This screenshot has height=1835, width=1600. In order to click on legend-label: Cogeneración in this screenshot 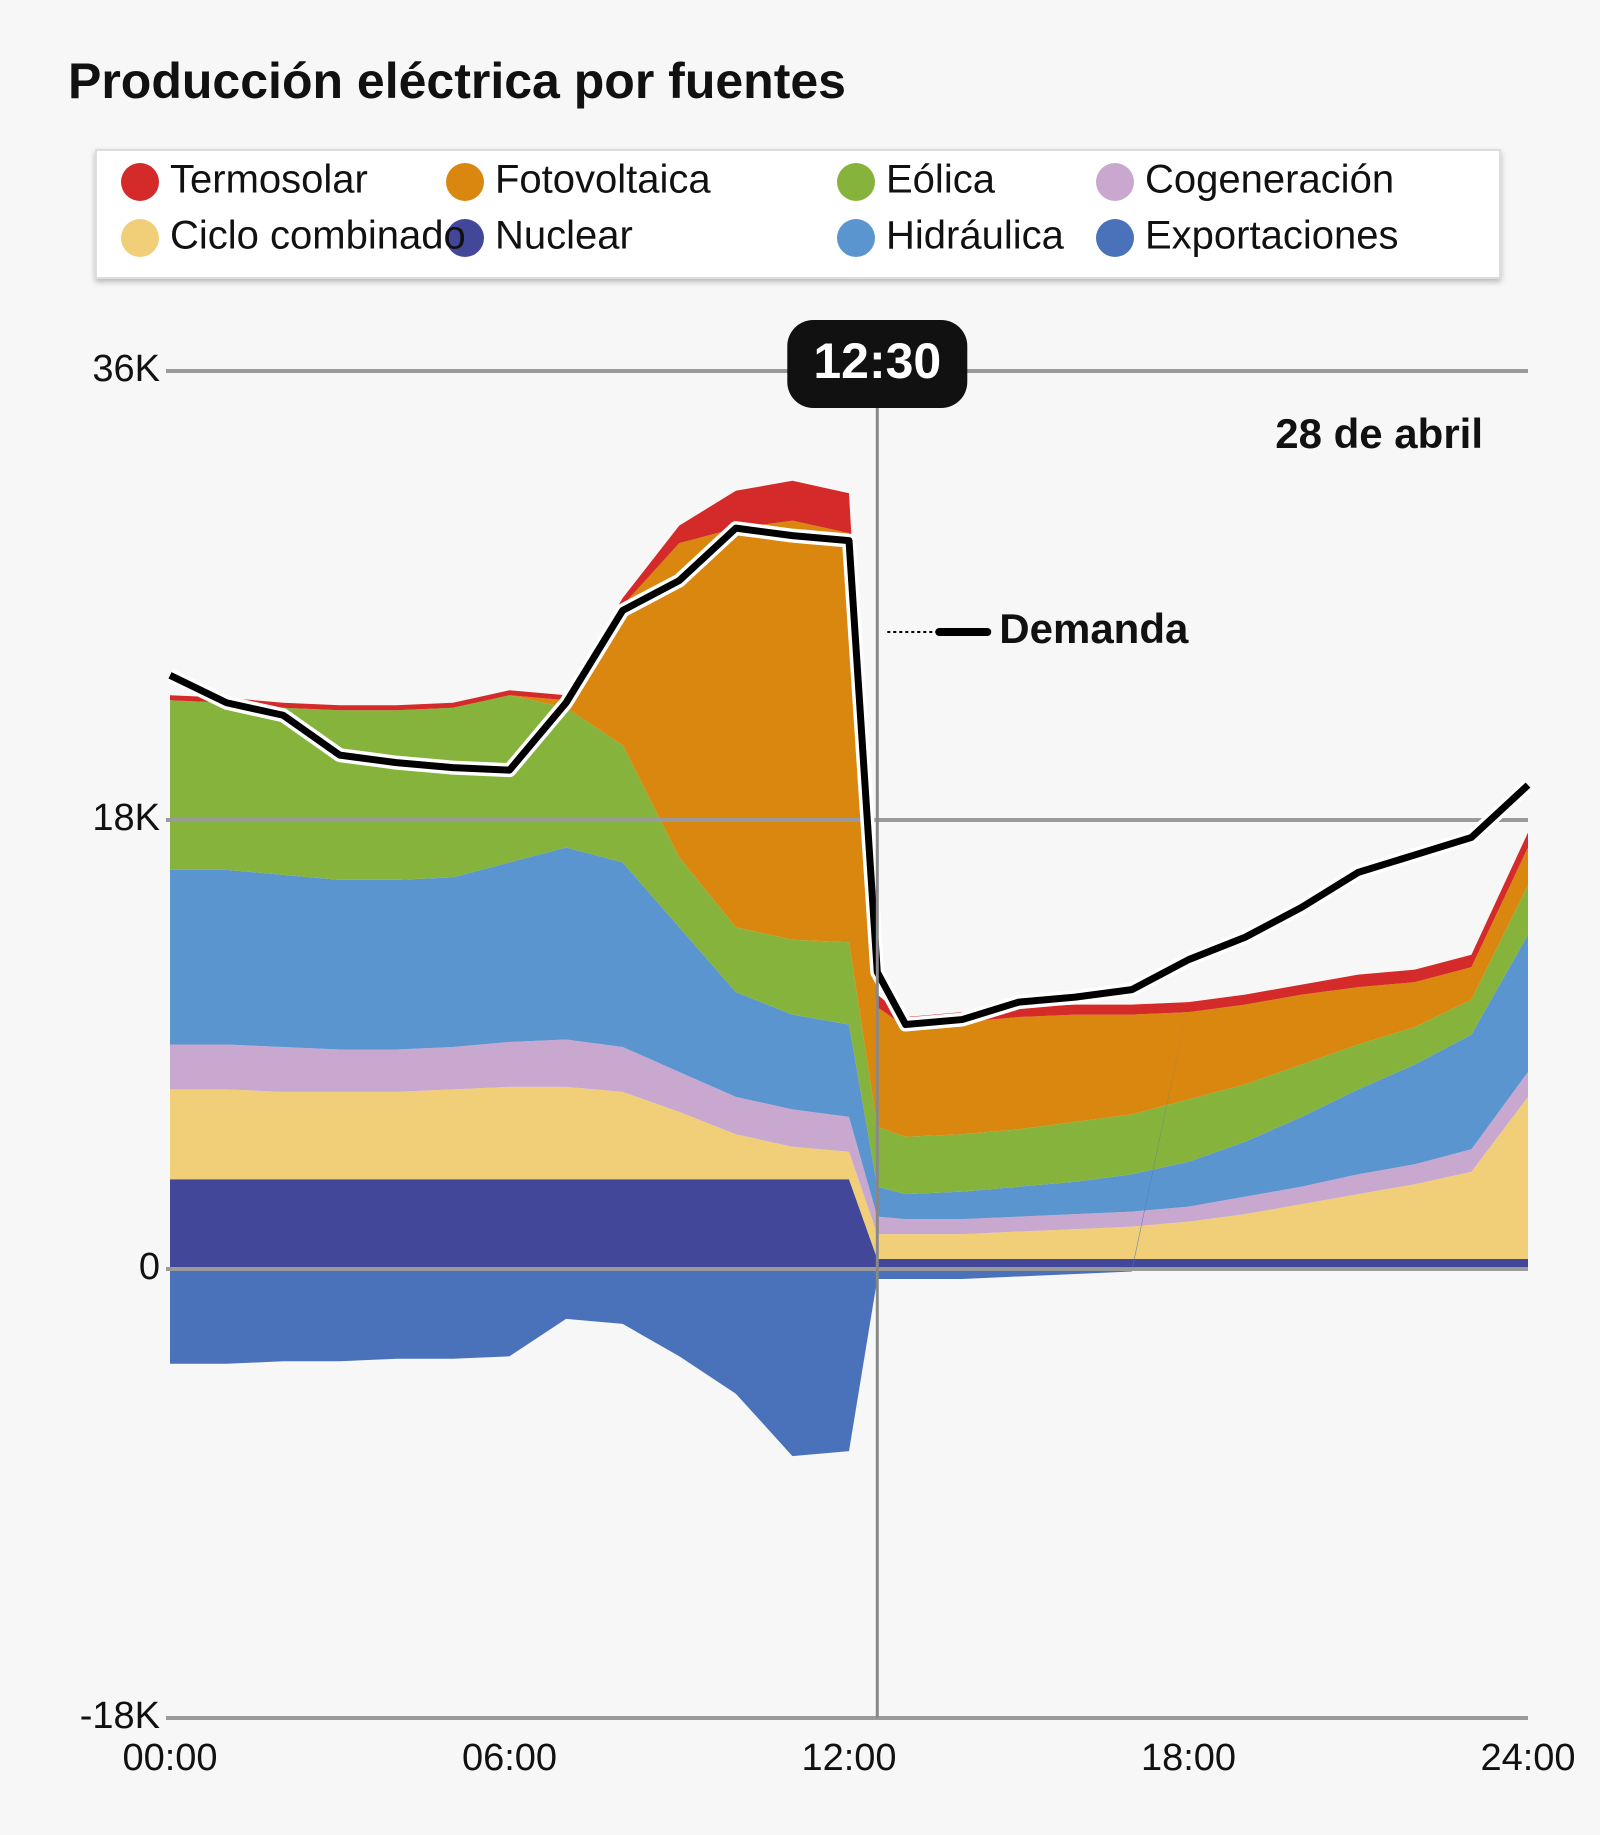, I will do `click(1269, 180)`.